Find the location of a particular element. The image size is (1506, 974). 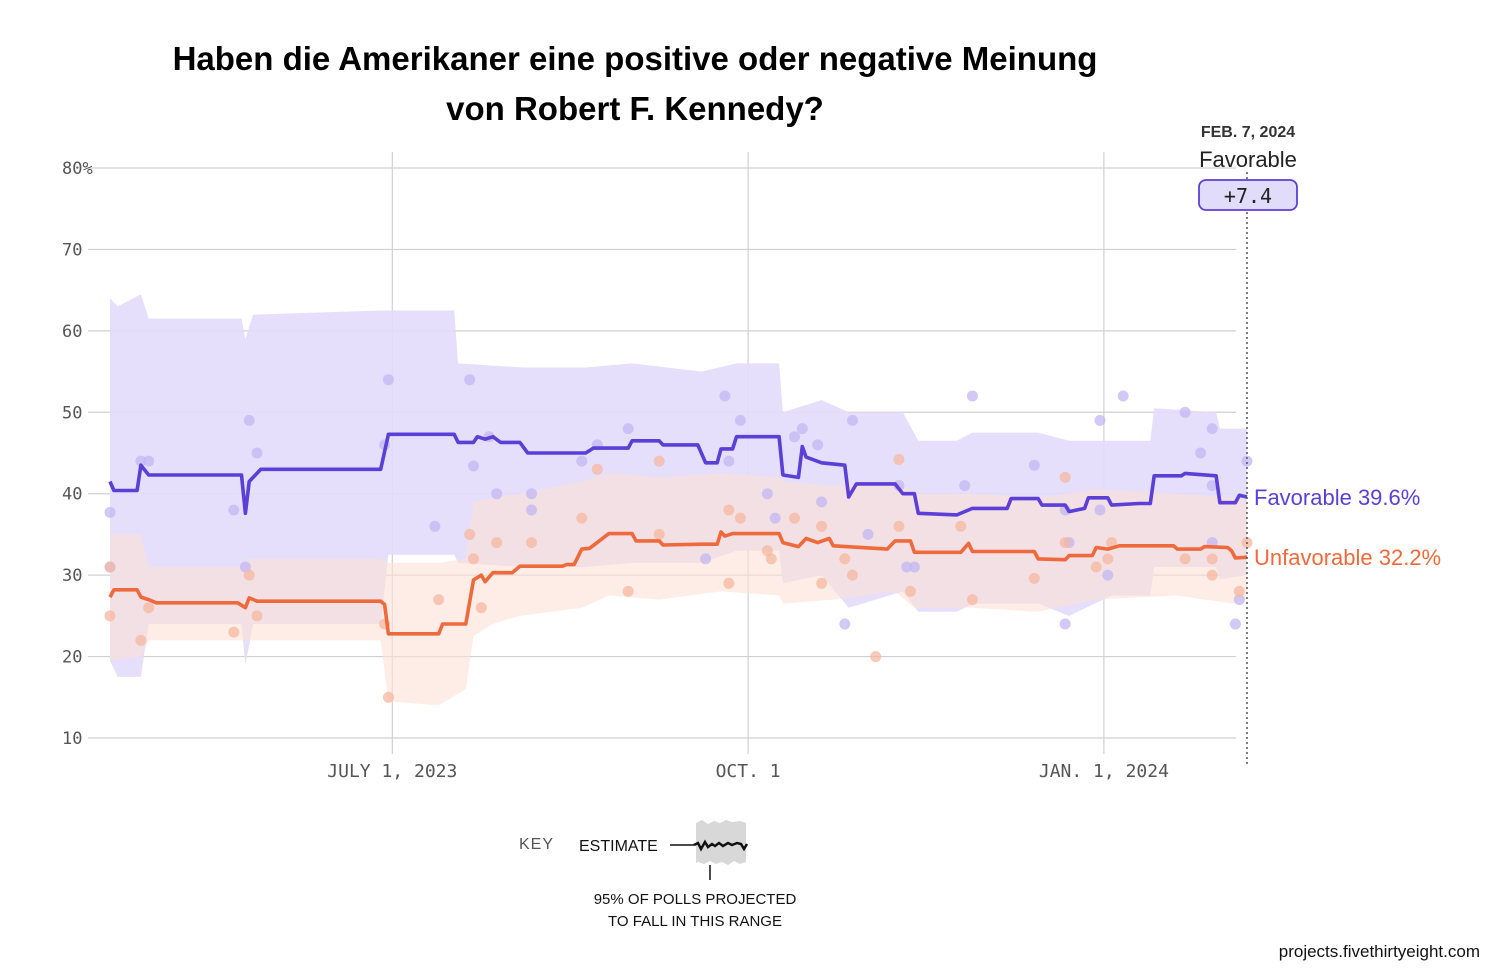

chart-title-line-2: von Robert F. Kennedy? is located at coordinates (635, 108).